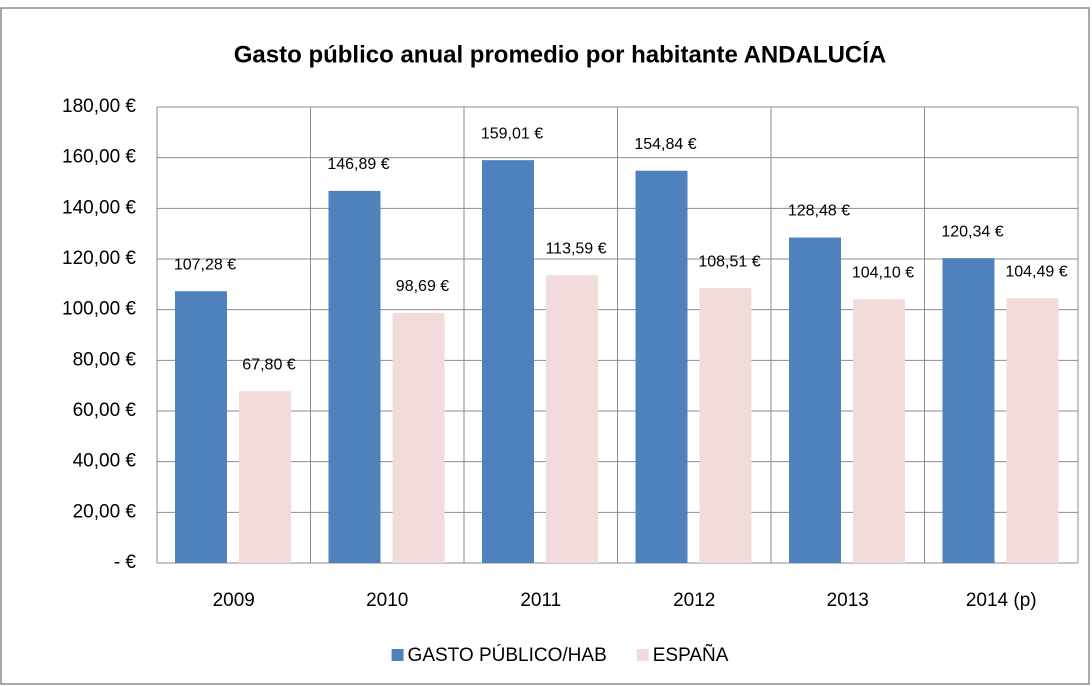  I want to click on data-label: 128,48 €, so click(819, 211).